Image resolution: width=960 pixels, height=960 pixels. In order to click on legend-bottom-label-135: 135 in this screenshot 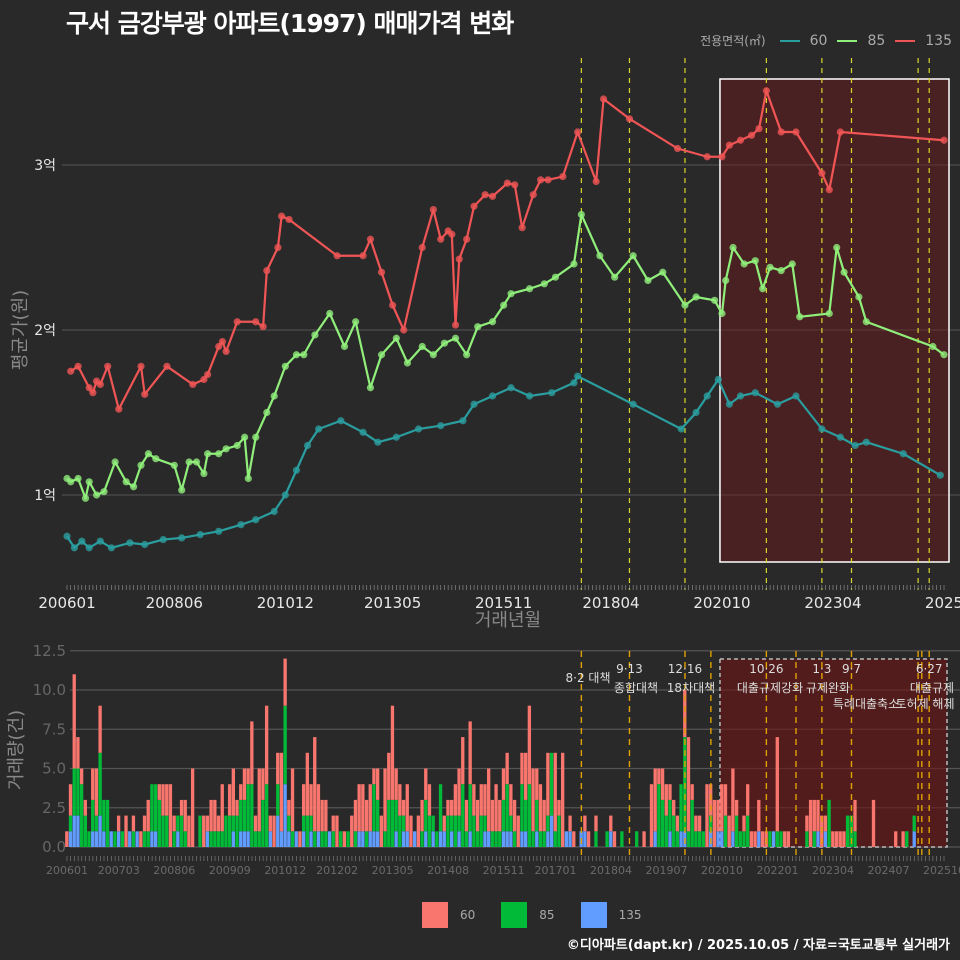, I will do `click(630, 915)`.